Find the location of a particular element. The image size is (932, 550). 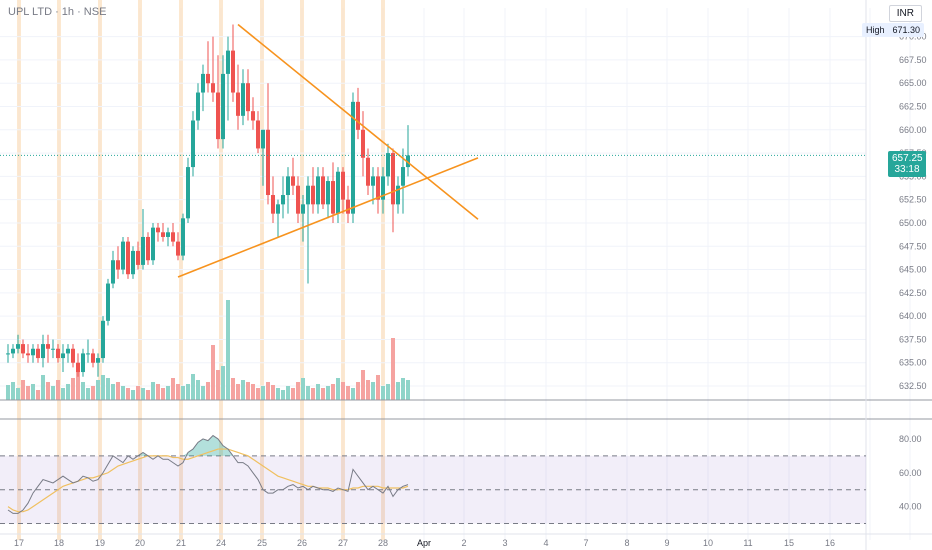

rsi-overbought-fill is located at coordinates (208, 445).